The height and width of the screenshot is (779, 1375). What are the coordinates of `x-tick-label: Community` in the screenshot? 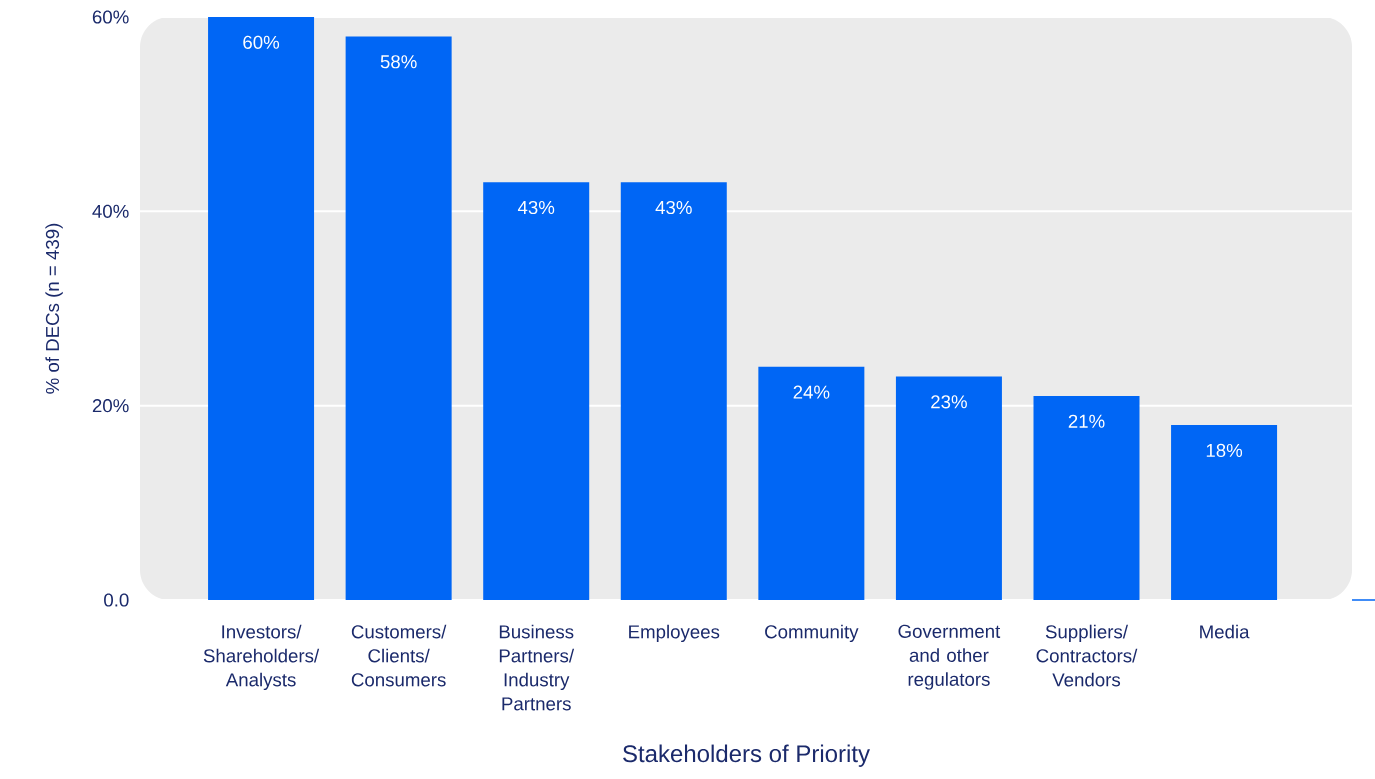 It's located at (812, 633).